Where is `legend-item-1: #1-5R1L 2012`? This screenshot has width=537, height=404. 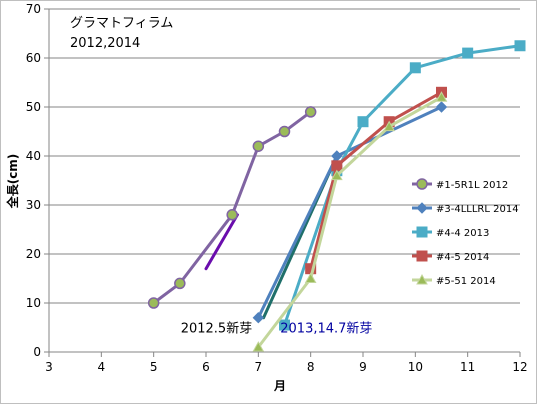 legend-item-1: #1-5R1L 2012 is located at coordinates (460, 184).